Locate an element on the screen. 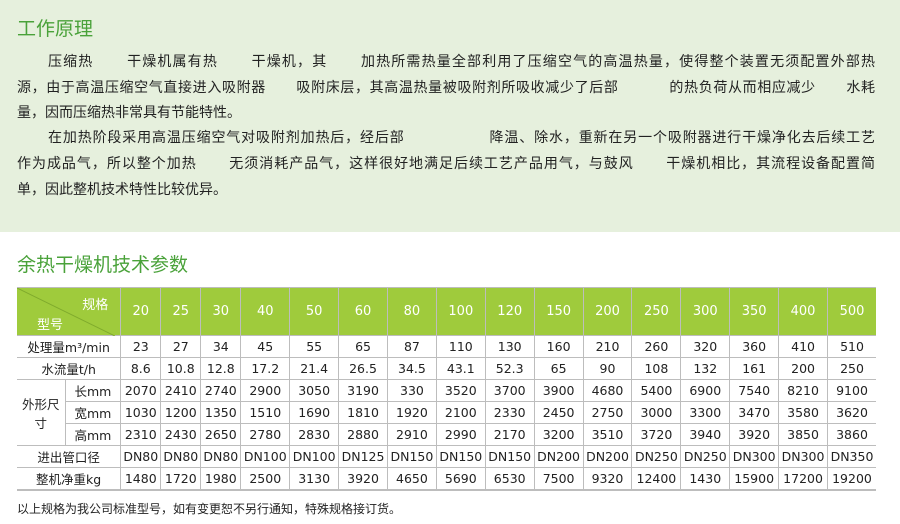 The width and height of the screenshot is (900, 524). table-cell: 510 is located at coordinates (851, 346).